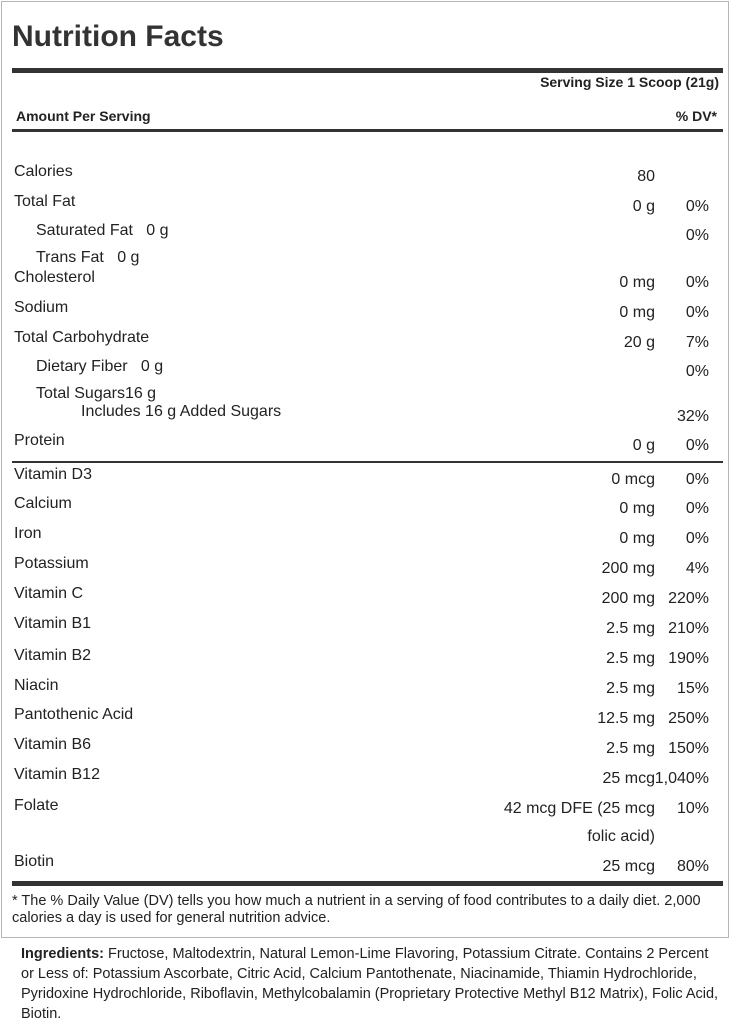 The height and width of the screenshot is (1024, 732). What do you see at coordinates (681, 778) in the screenshot?
I see `nutrient-dv: 1,040%` at bounding box center [681, 778].